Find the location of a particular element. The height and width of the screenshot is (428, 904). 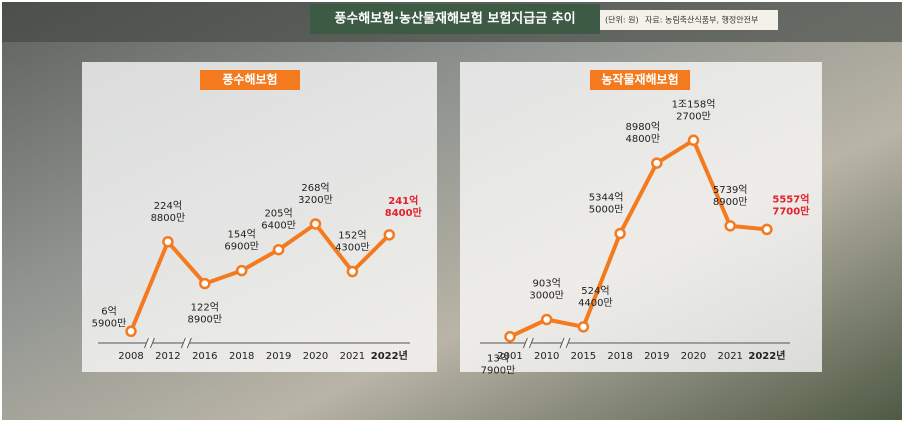

value-label: 13억 7900만 is located at coordinates (498, 365).